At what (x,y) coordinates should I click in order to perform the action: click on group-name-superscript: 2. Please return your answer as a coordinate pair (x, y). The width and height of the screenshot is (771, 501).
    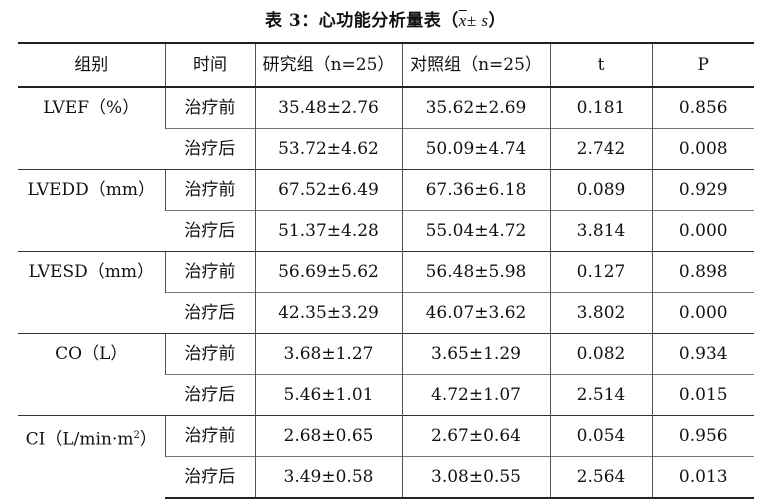
    Looking at the image, I should click on (136, 435).